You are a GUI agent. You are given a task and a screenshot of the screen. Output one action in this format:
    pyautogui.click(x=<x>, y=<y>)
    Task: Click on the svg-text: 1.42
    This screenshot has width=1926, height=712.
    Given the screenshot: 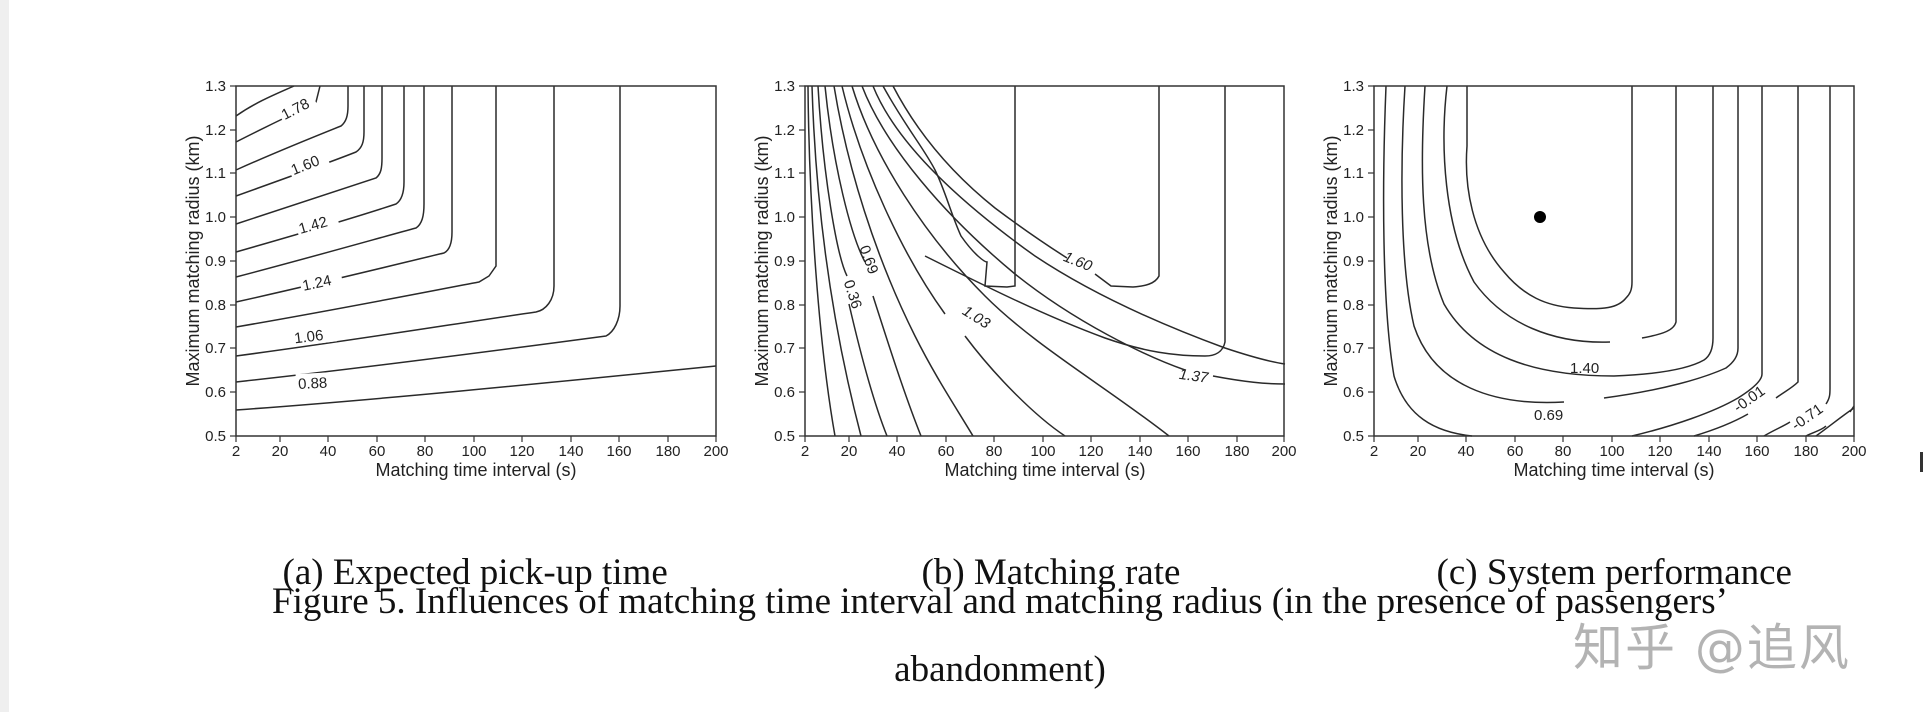 What is the action you would take?
    pyautogui.click(x=313, y=225)
    